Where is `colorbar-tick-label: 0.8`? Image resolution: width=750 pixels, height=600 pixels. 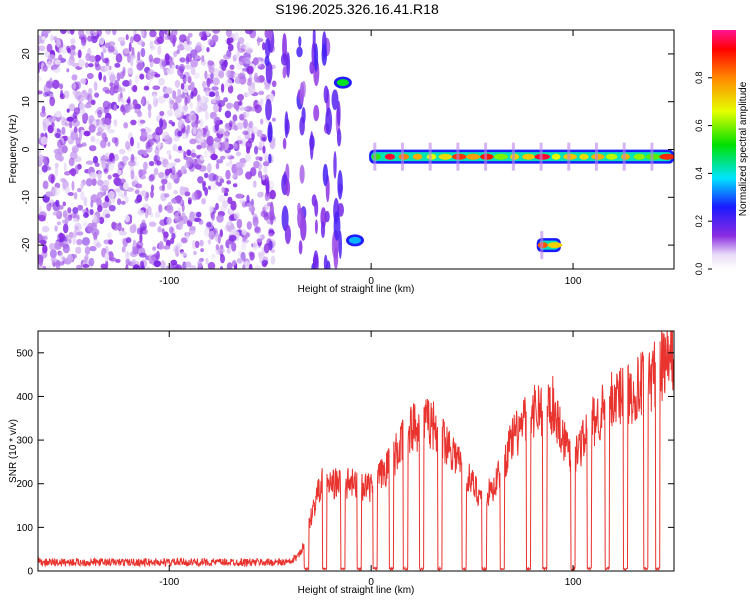 colorbar-tick-label: 0.8 is located at coordinates (699, 78).